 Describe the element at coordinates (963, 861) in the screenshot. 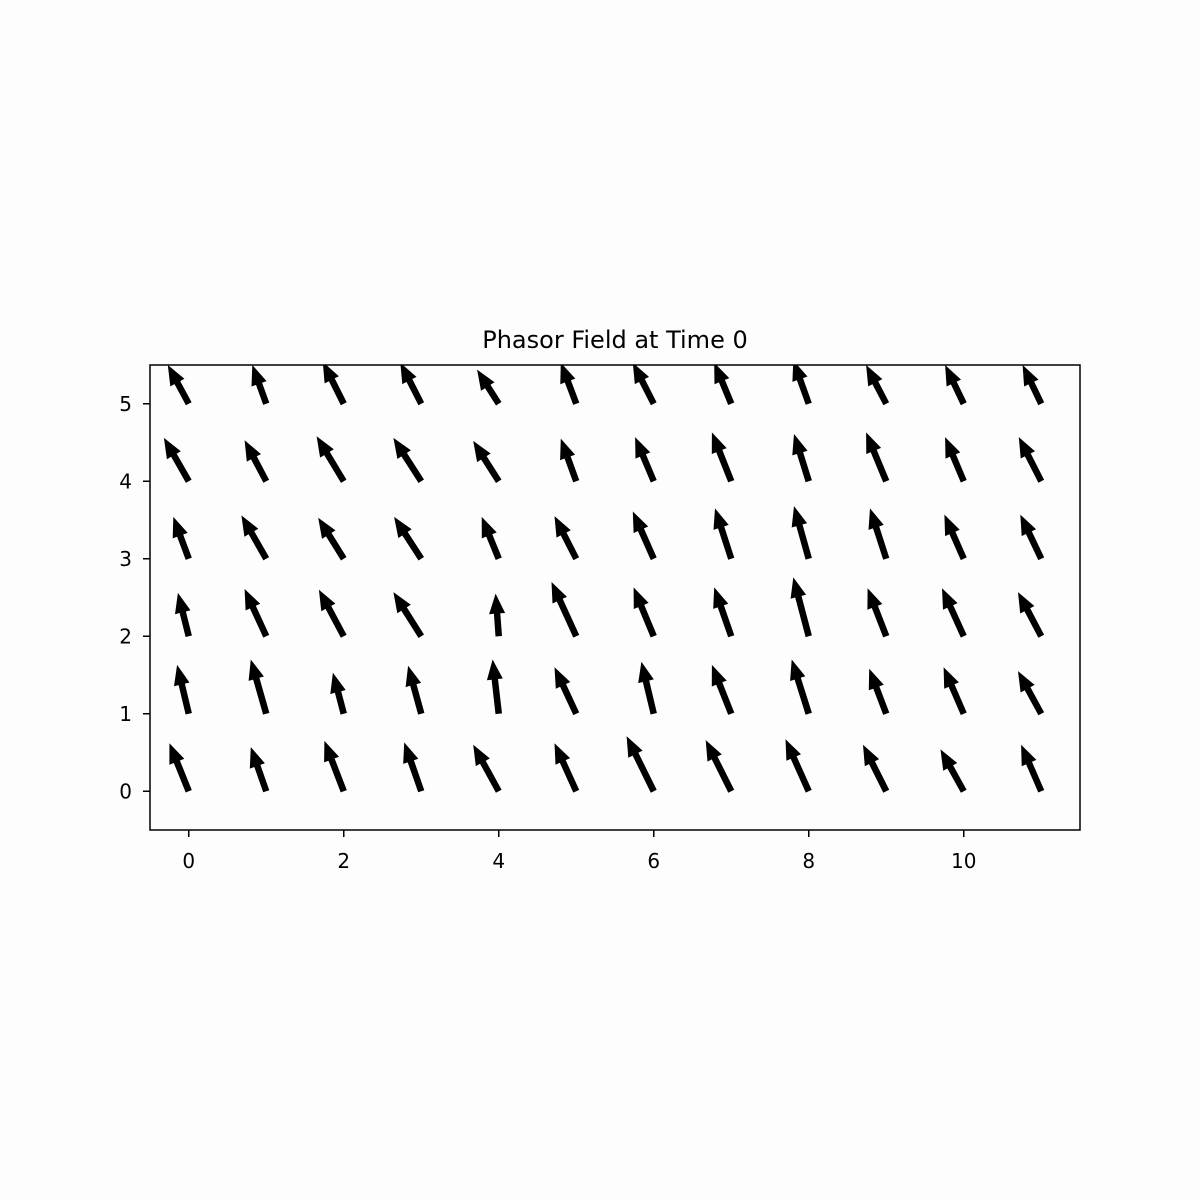

I see `x-tick-label: 10` at that location.